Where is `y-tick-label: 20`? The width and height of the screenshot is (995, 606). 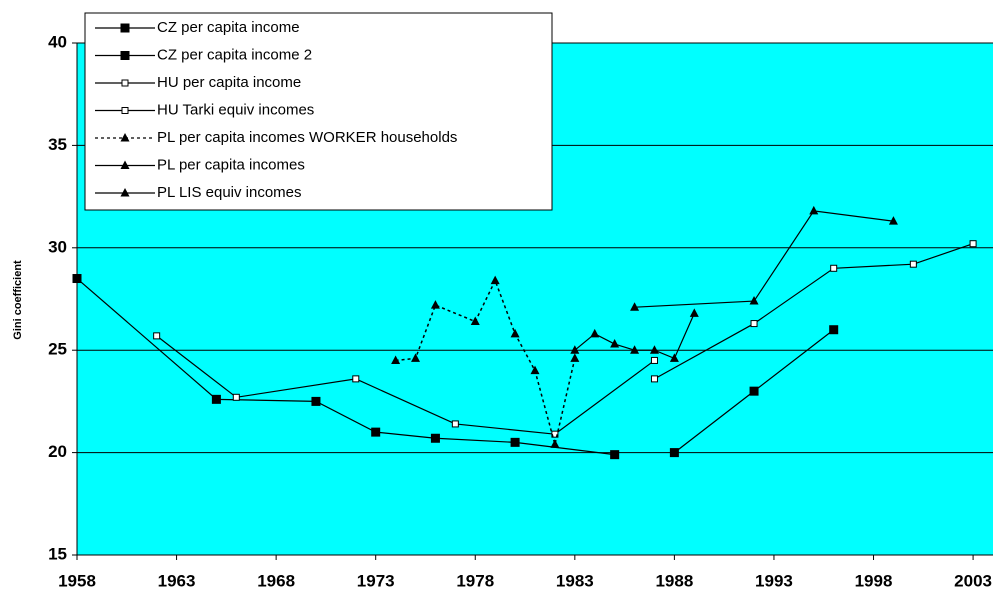
y-tick-label: 20 is located at coordinates (57, 451).